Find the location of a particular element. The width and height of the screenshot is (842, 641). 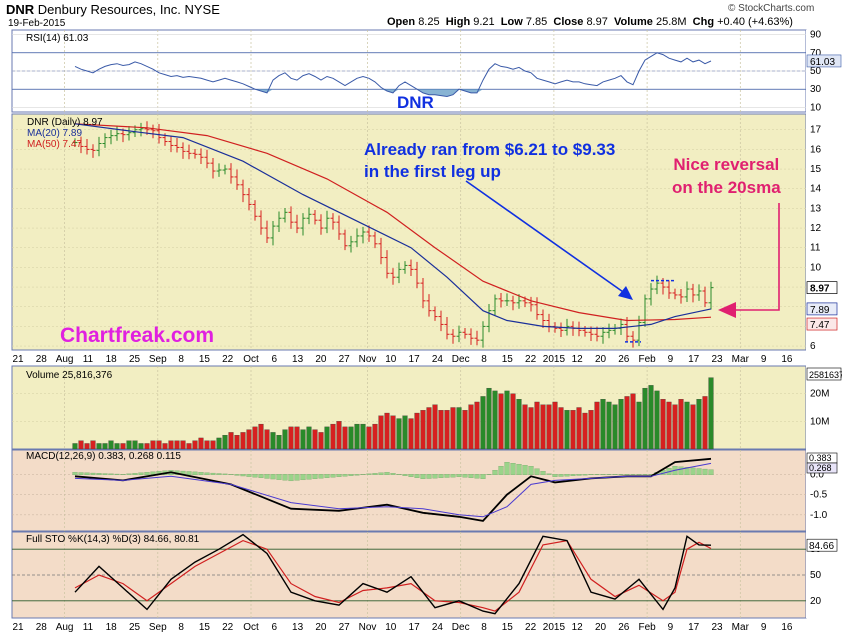

time-axis-label-bottom: 21 is located at coordinates (18, 627).